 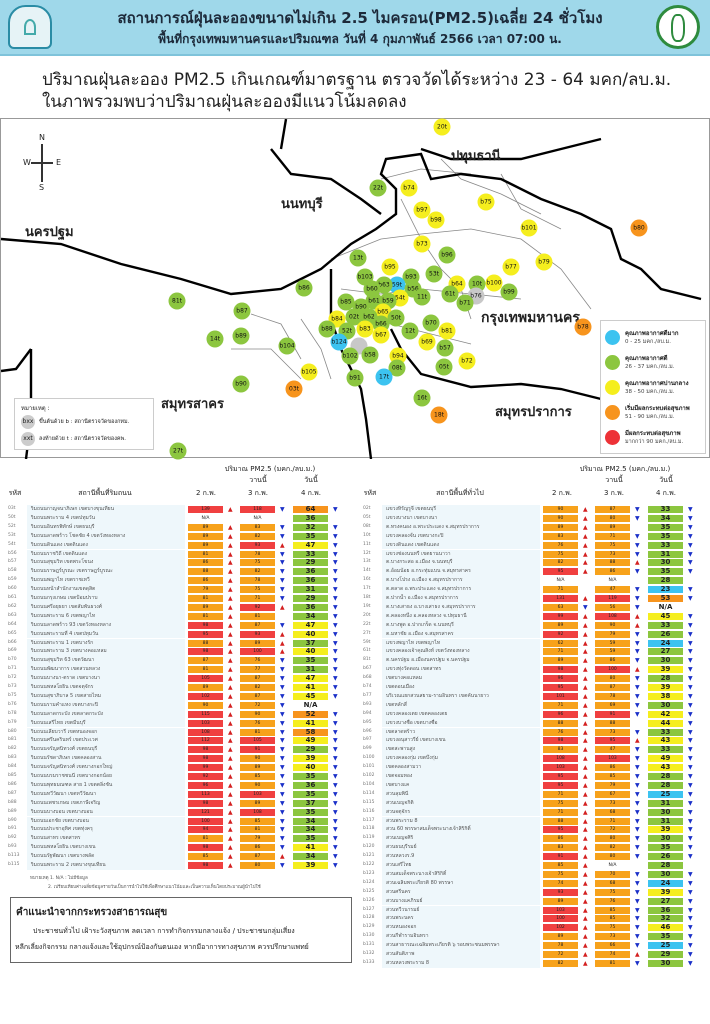 I want to click on station-marker: b86, so click(x=304, y=288).